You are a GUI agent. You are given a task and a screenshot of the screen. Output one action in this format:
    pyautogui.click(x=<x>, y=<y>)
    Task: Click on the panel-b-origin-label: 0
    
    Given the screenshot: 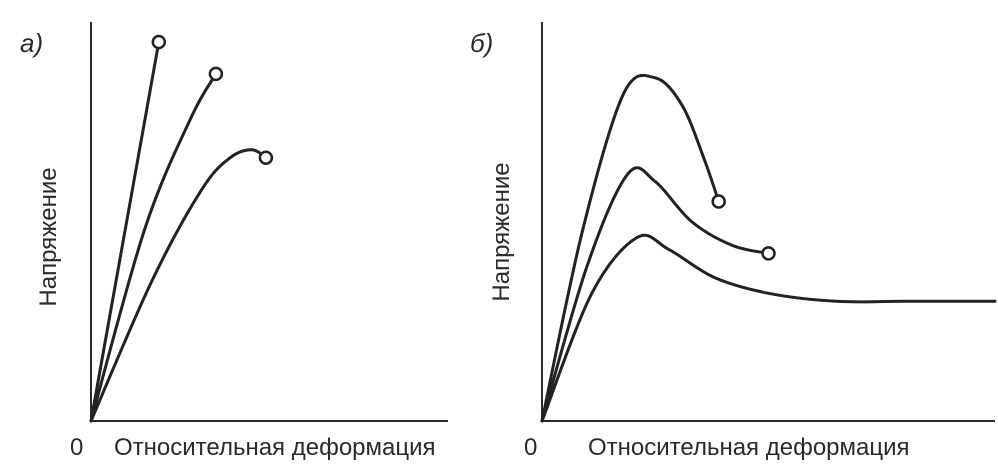 What is the action you would take?
    pyautogui.click(x=530, y=447)
    